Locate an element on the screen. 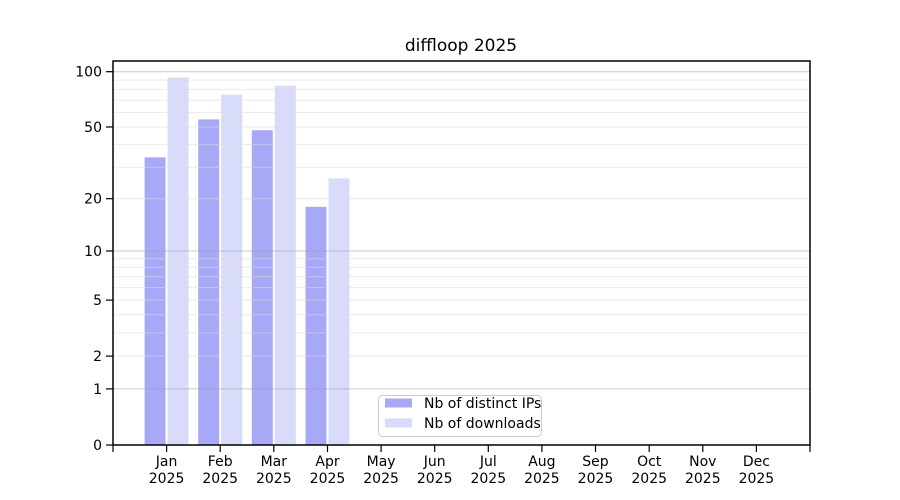  x-tick-label-month: May is located at coordinates (381, 462).